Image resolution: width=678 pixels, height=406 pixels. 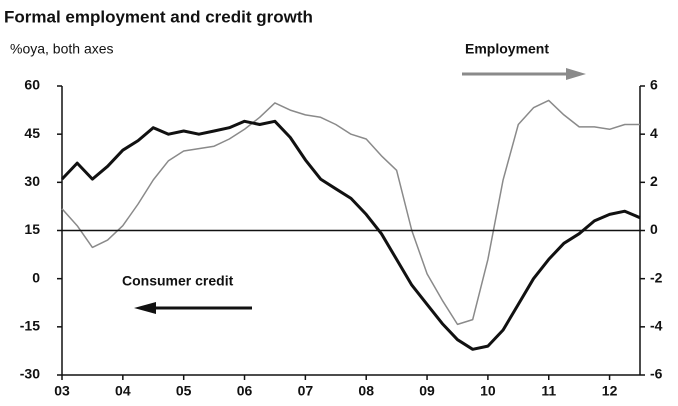 What do you see at coordinates (32, 133) in the screenshot?
I see `y-tick-label: 45` at bounding box center [32, 133].